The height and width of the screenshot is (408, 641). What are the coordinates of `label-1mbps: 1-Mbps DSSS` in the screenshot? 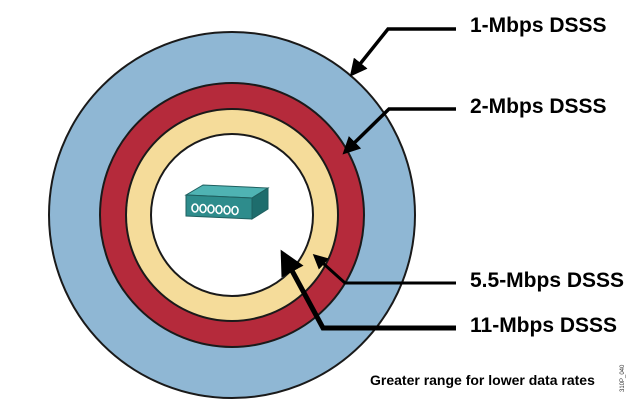 It's located at (538, 25).